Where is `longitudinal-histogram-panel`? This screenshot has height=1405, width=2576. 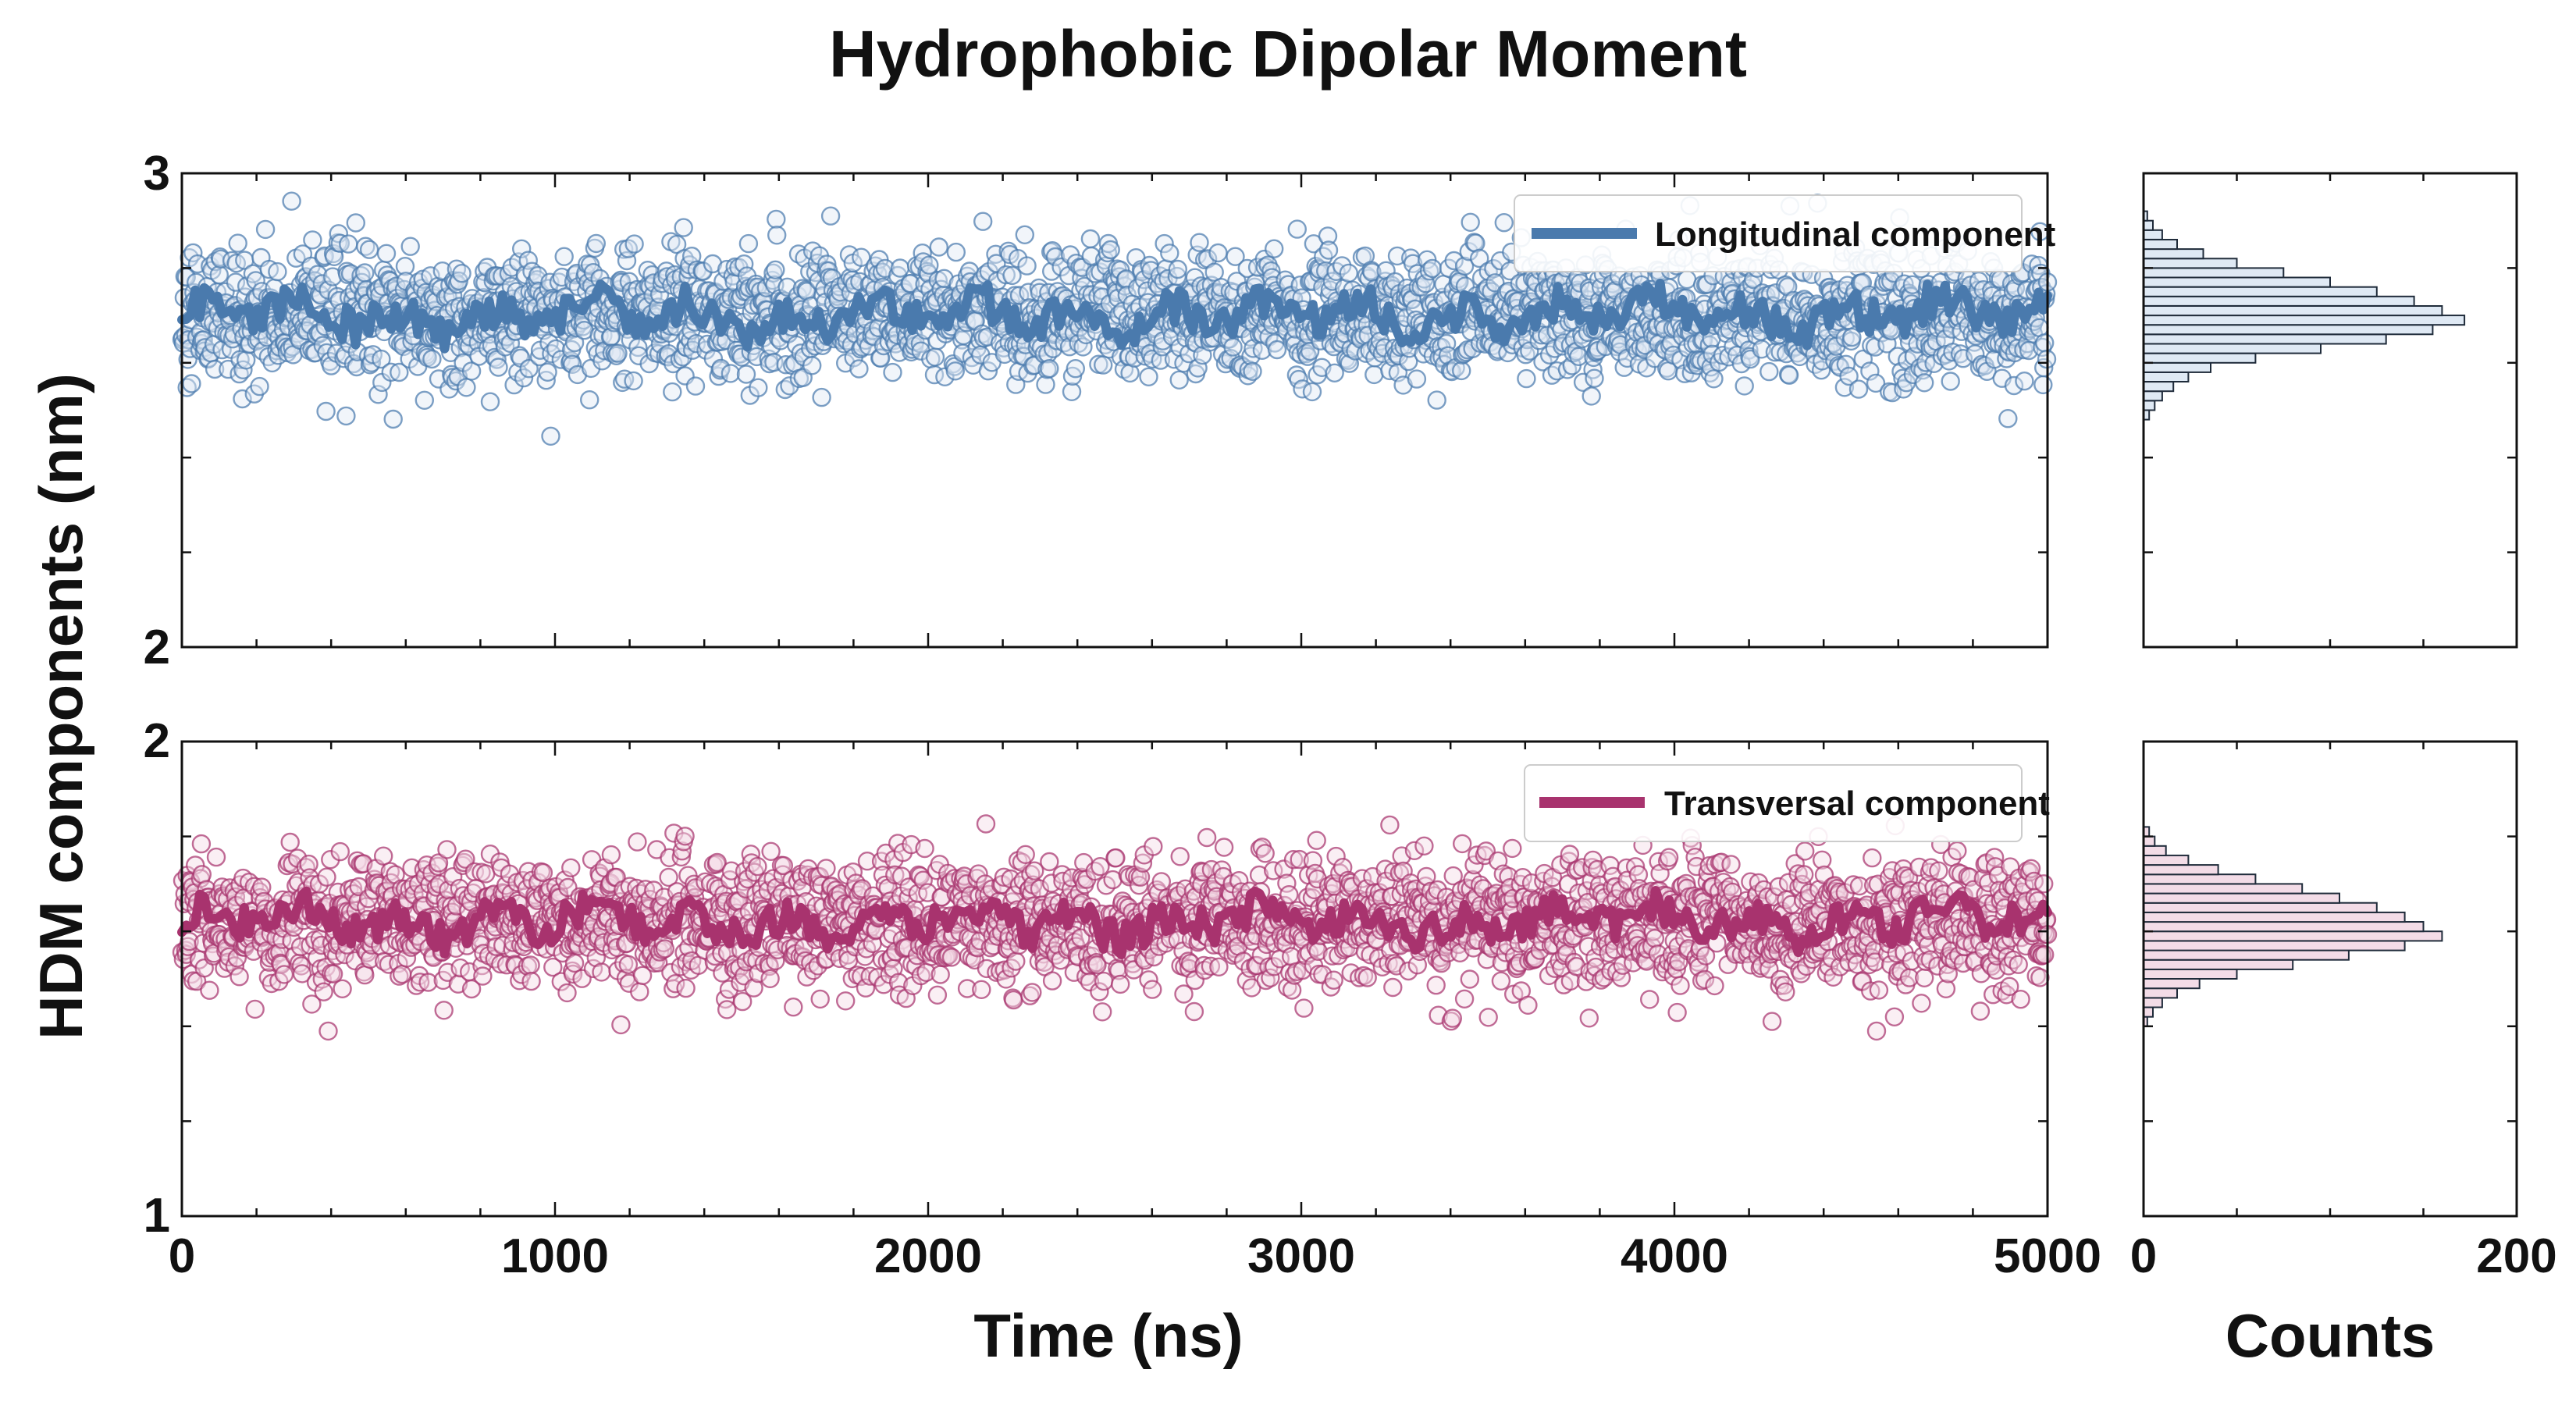 longitudinal-histogram-panel is located at coordinates (2330, 411).